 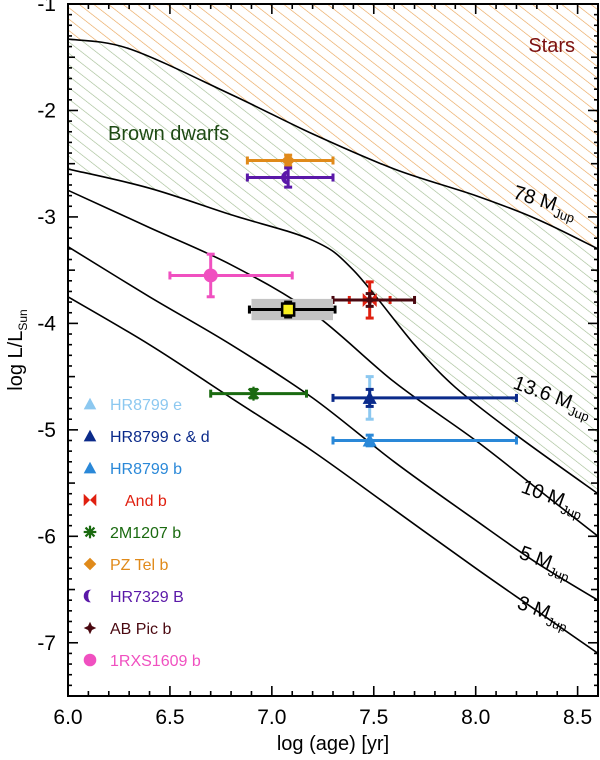 I want to click on y-tick-label: -2, so click(x=46, y=110).